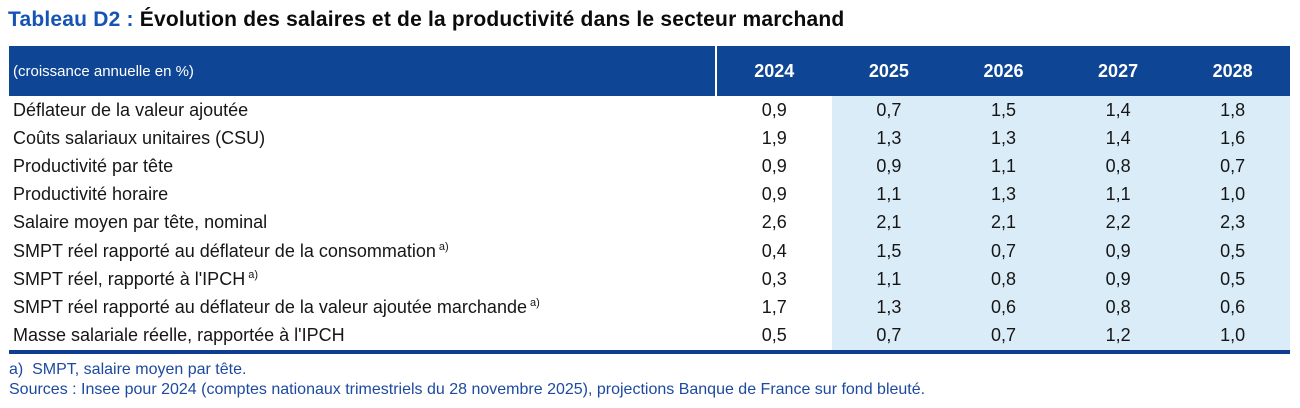  Describe the element at coordinates (774, 222) in the screenshot. I see `cell-value: 2,6` at that location.